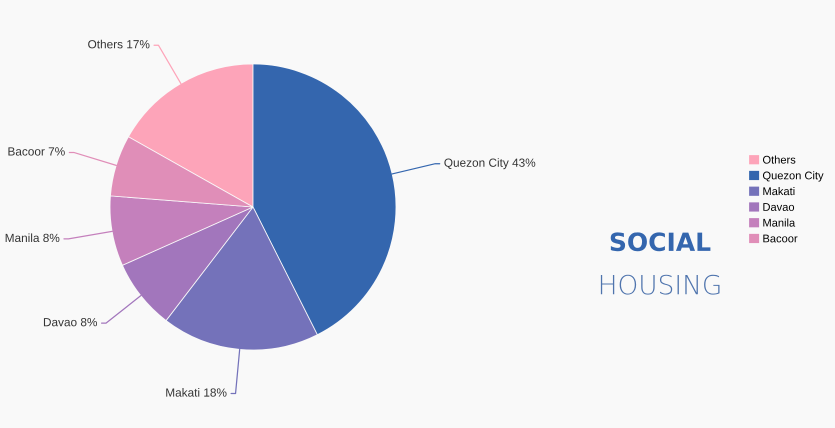  What do you see at coordinates (490, 164) in the screenshot?
I see `category-label: Quezon City 43%` at bounding box center [490, 164].